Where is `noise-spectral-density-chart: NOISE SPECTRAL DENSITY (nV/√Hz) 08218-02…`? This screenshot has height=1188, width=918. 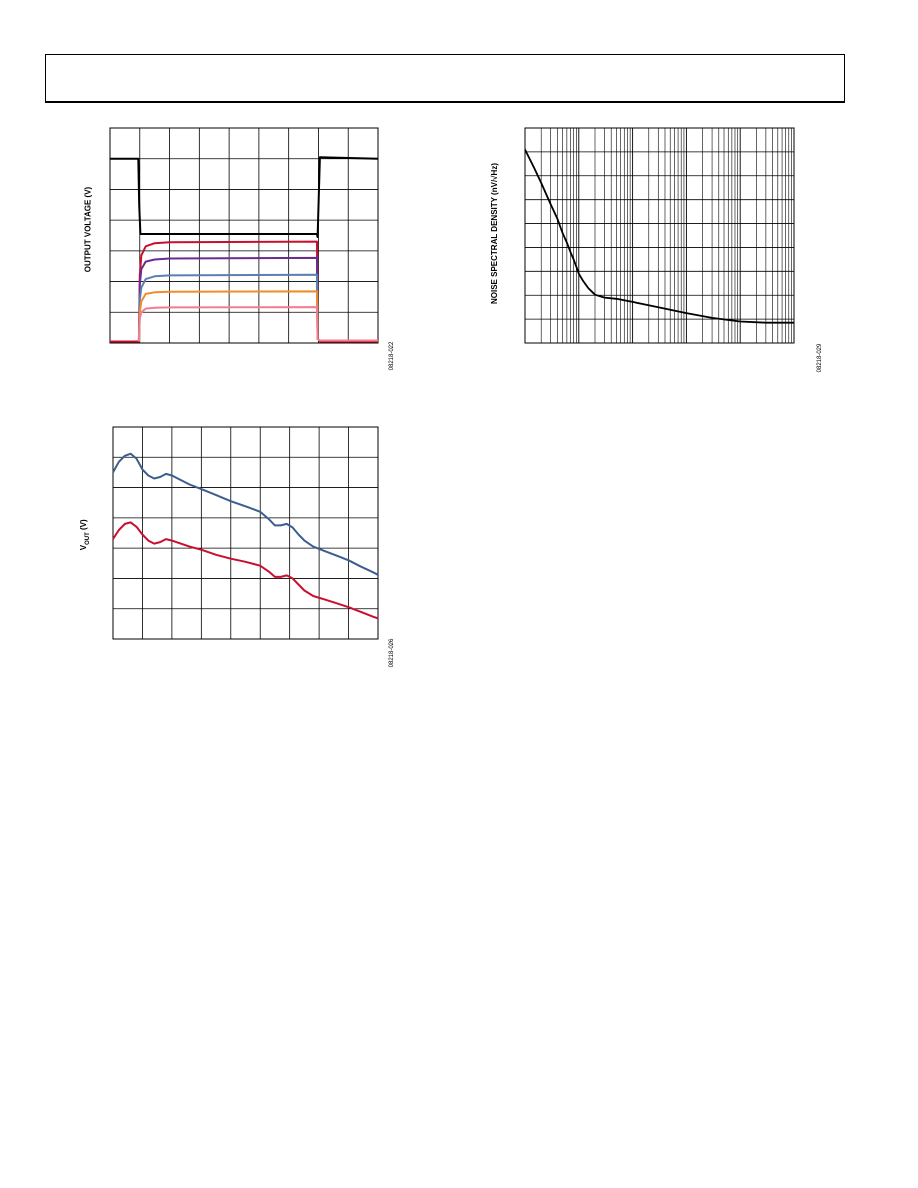
noise-spectral-density-chart: NOISE SPECTRAL DENSITY (nV/√Hz) 08218-02… is located at coordinates (657, 255).